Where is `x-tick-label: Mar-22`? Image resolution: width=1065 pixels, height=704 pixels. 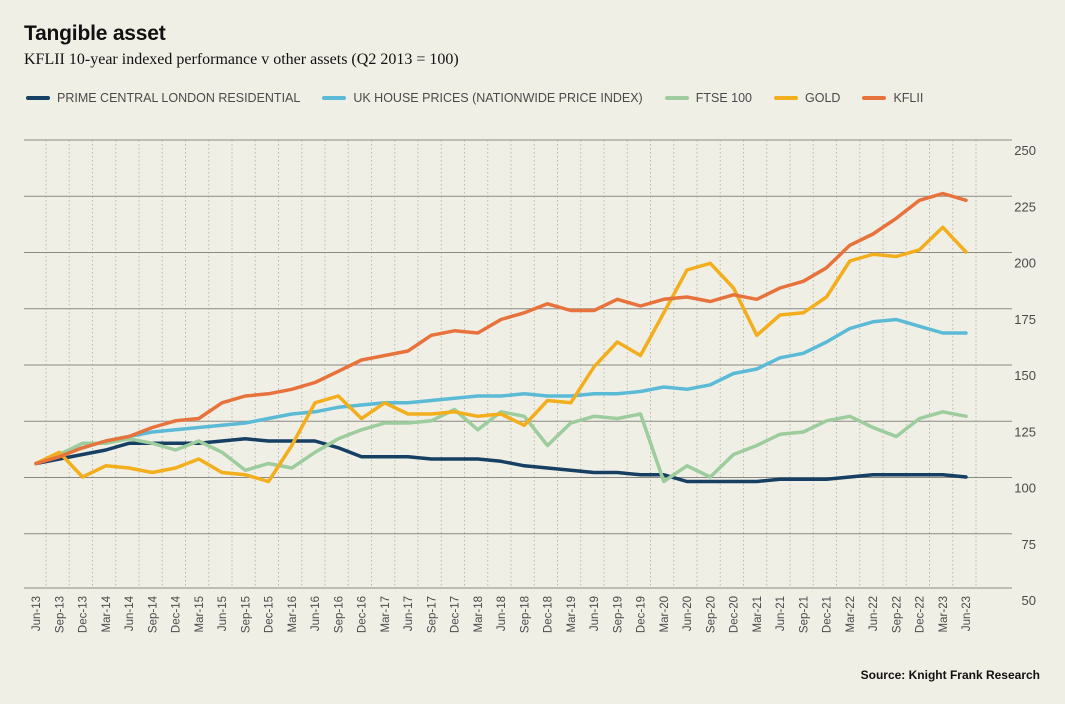 x-tick-label: Mar-22 is located at coordinates (851, 614).